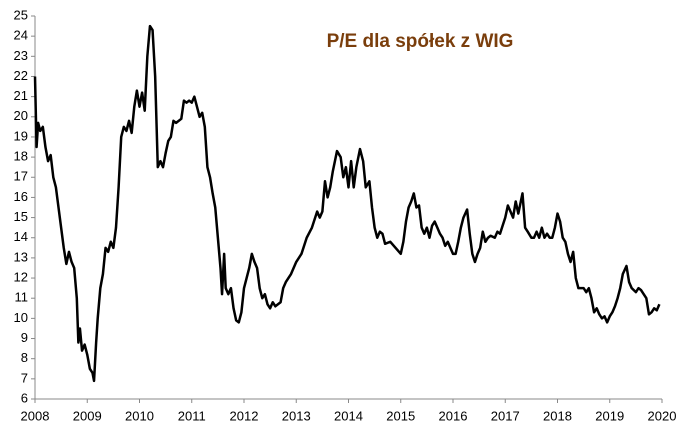 This screenshot has width=680, height=438. I want to click on y-tick-label: 11, so click(22, 297).